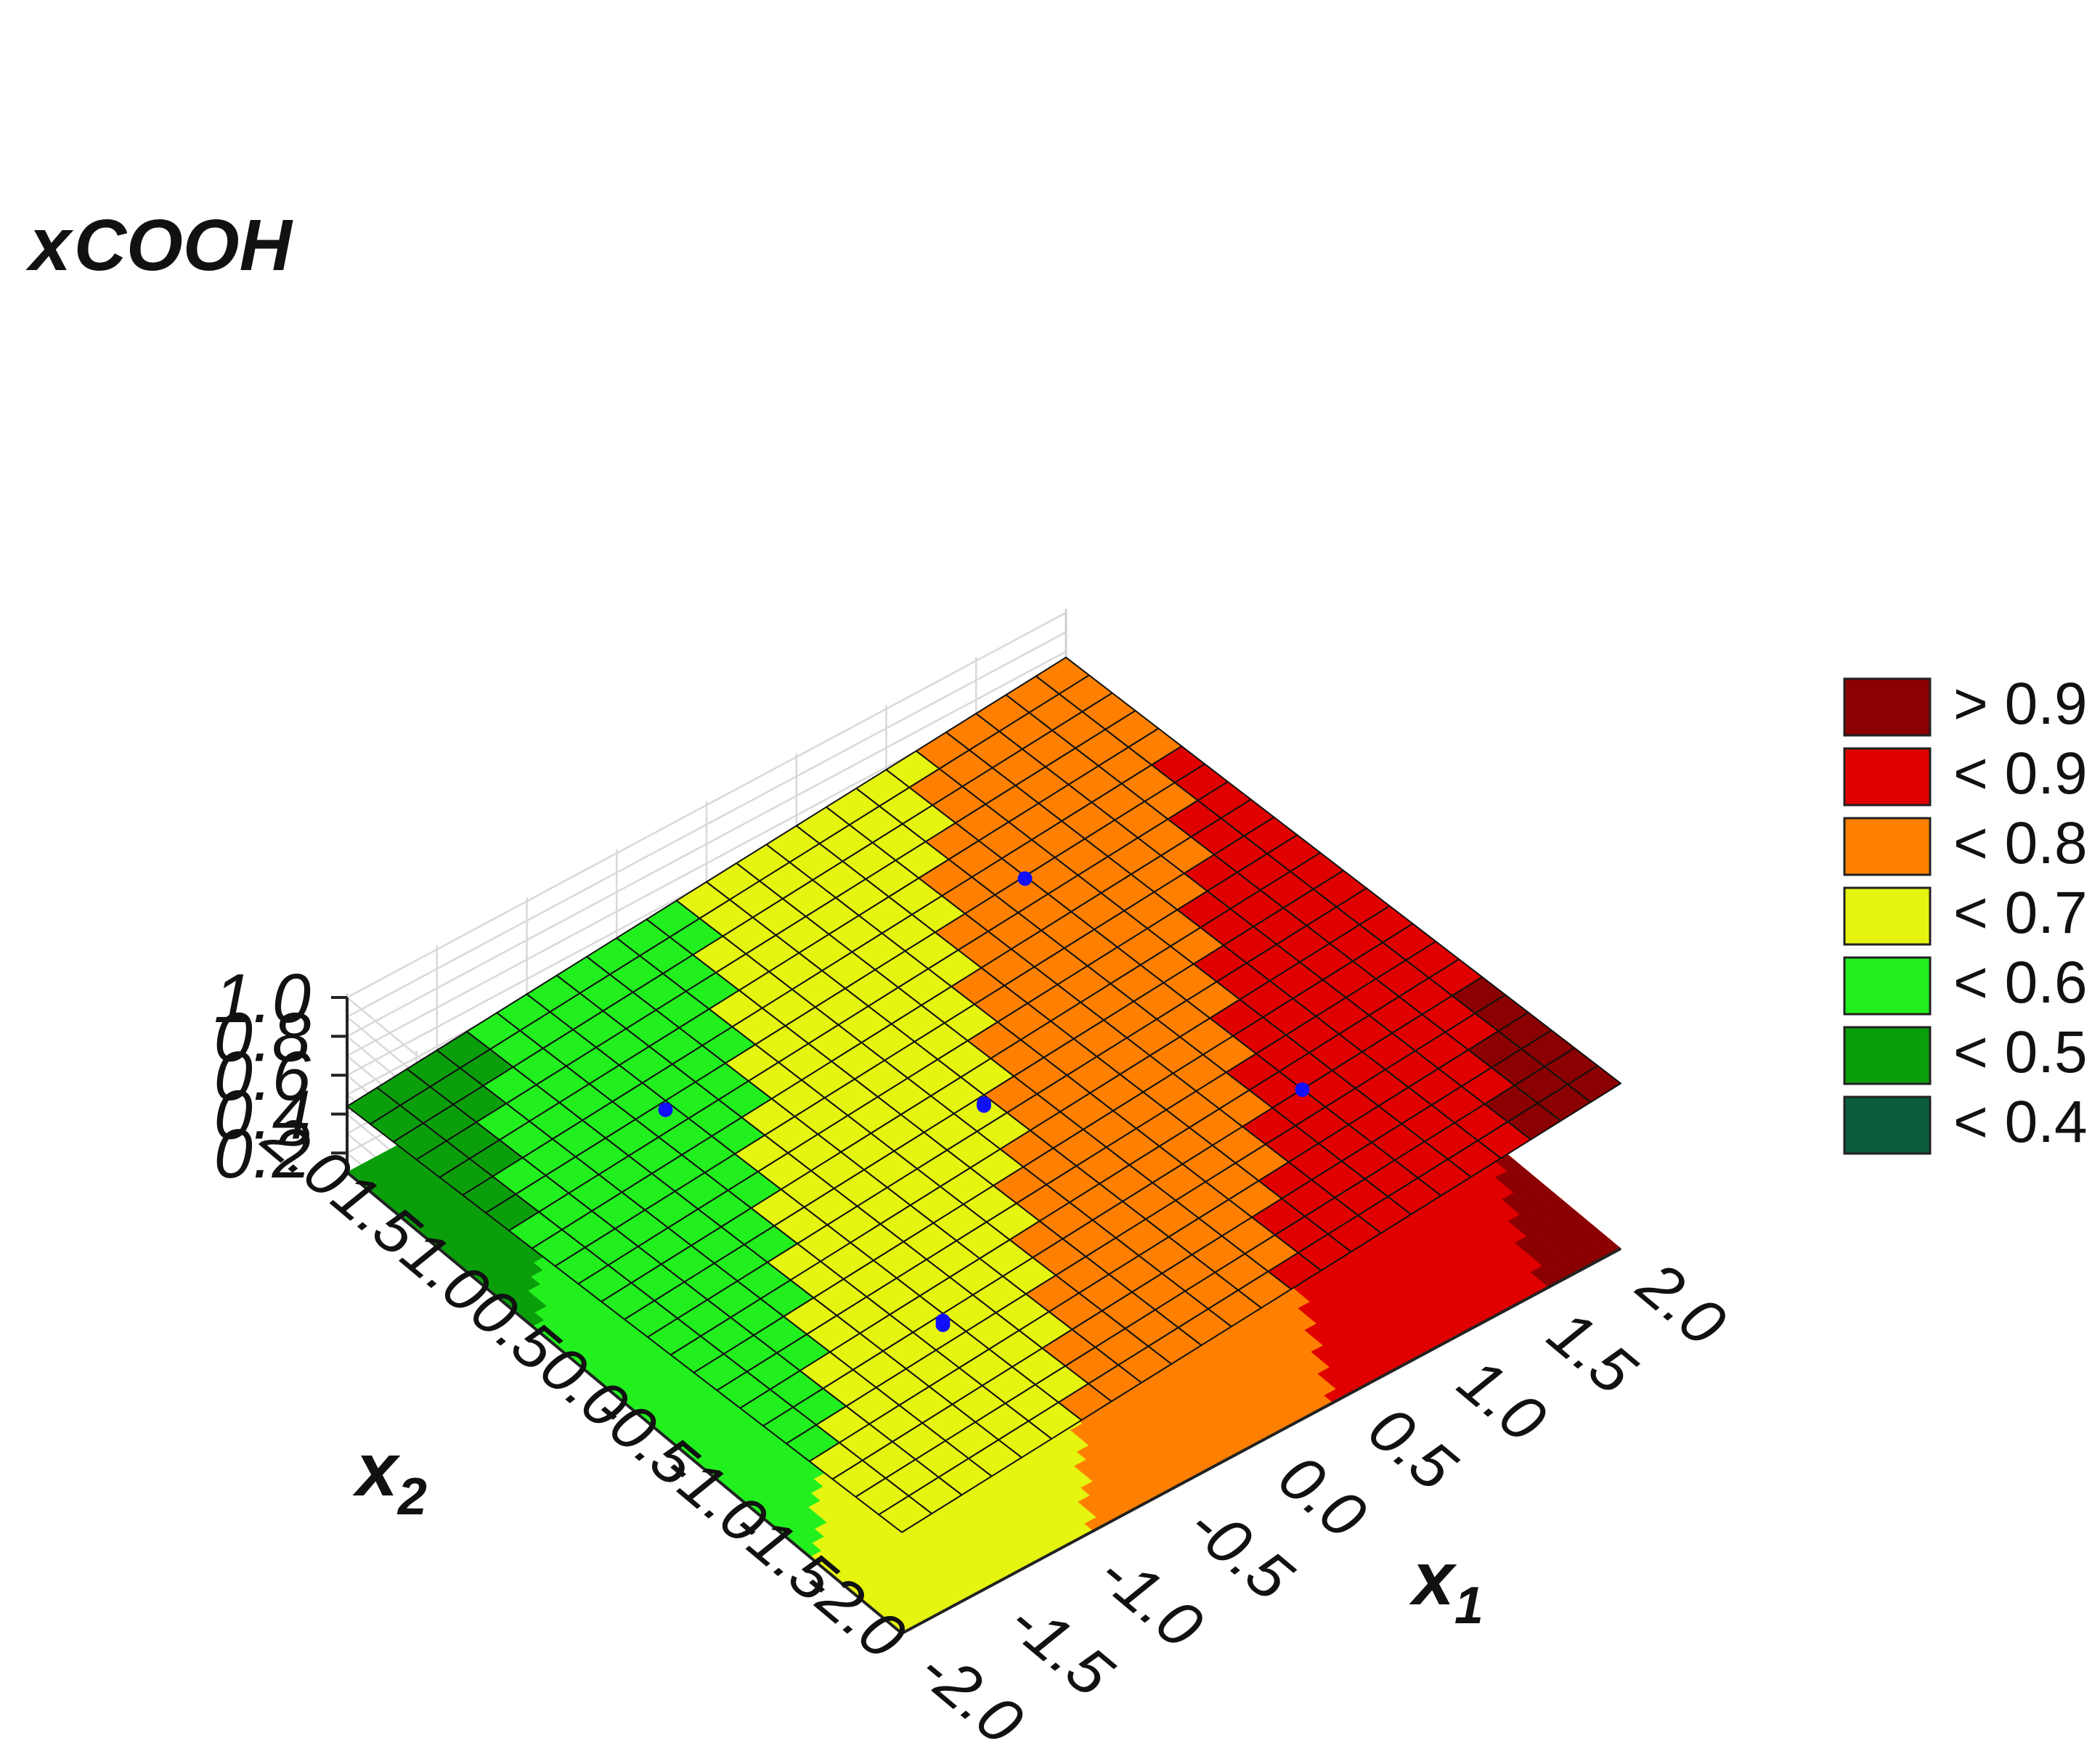 The image size is (2100, 1751). I want to click on x1-axis-title: x1, so click(1446, 1586).